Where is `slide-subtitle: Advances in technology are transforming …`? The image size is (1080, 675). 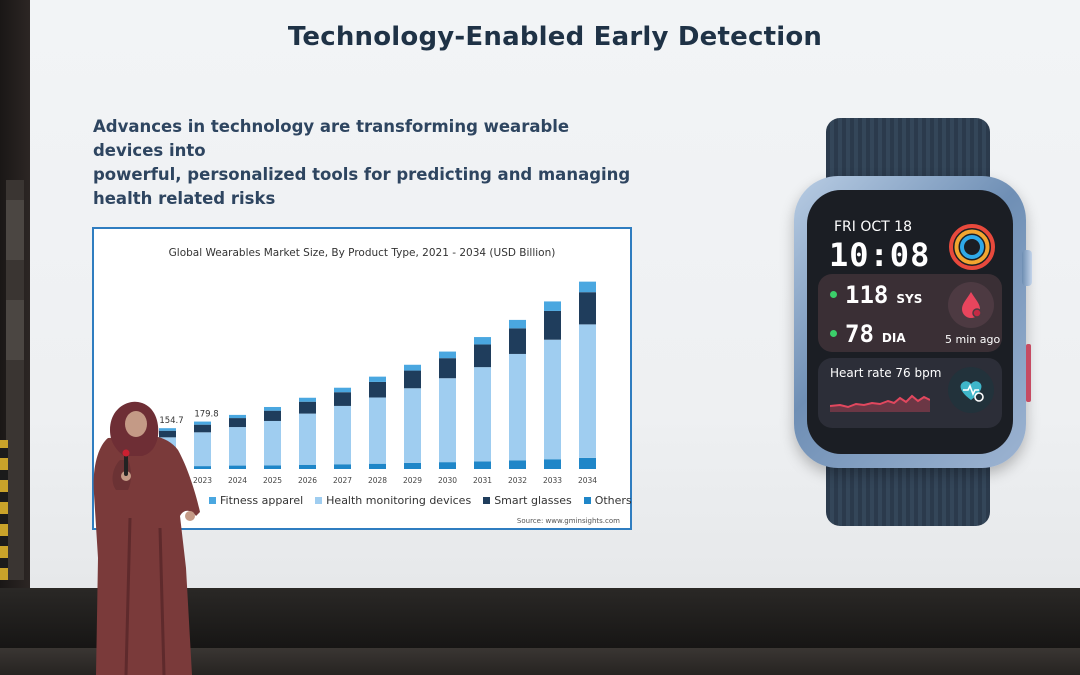
slide-subtitle: Advances in technology are transforming … is located at coordinates (363, 163).